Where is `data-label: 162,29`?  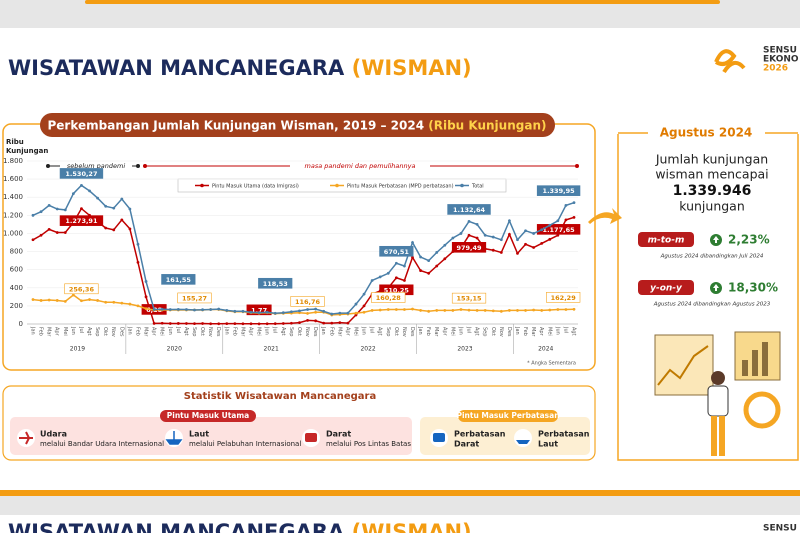 data-label: 162,29 is located at coordinates (564, 298).